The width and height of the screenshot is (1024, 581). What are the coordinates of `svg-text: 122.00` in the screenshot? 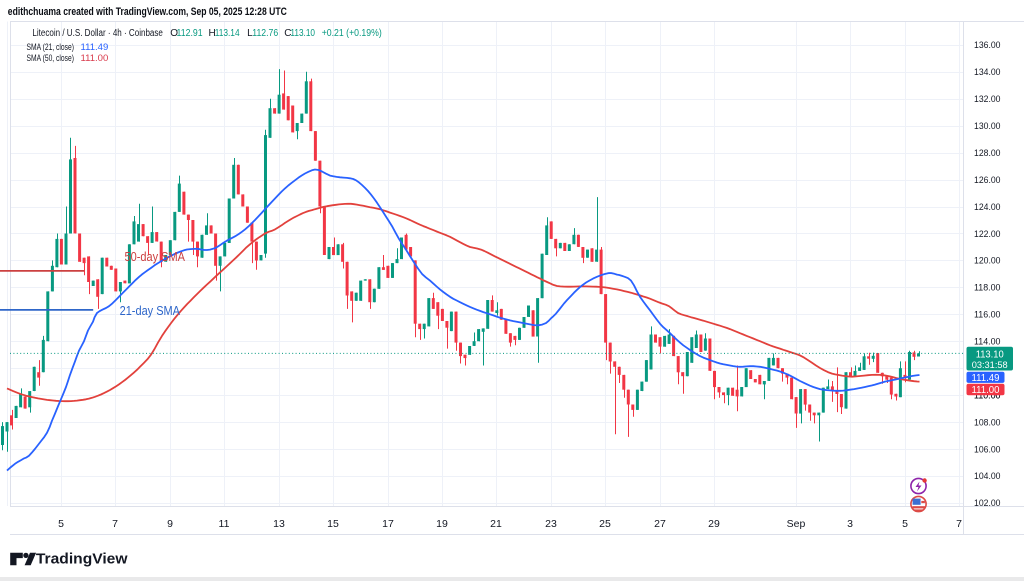 It's located at (987, 234).